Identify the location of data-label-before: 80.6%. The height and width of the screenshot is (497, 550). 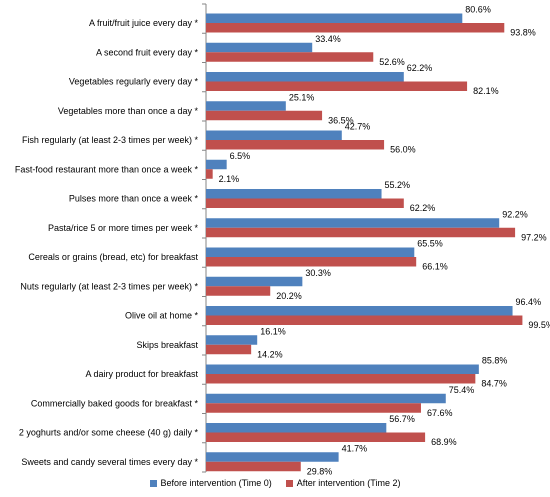
(478, 10).